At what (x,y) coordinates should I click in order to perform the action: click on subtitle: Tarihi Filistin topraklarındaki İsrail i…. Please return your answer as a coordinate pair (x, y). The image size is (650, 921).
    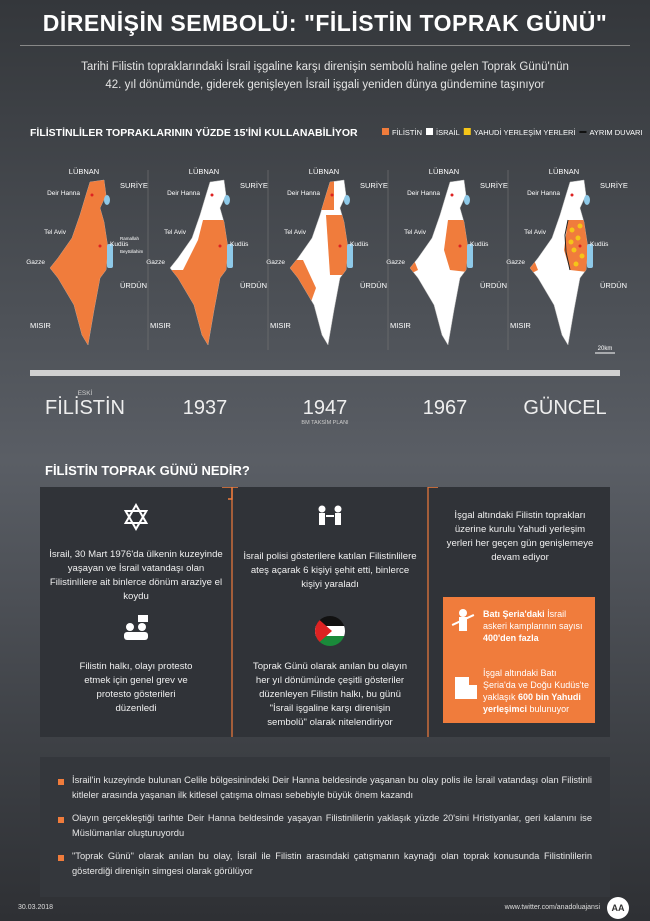
    Looking at the image, I should click on (325, 76).